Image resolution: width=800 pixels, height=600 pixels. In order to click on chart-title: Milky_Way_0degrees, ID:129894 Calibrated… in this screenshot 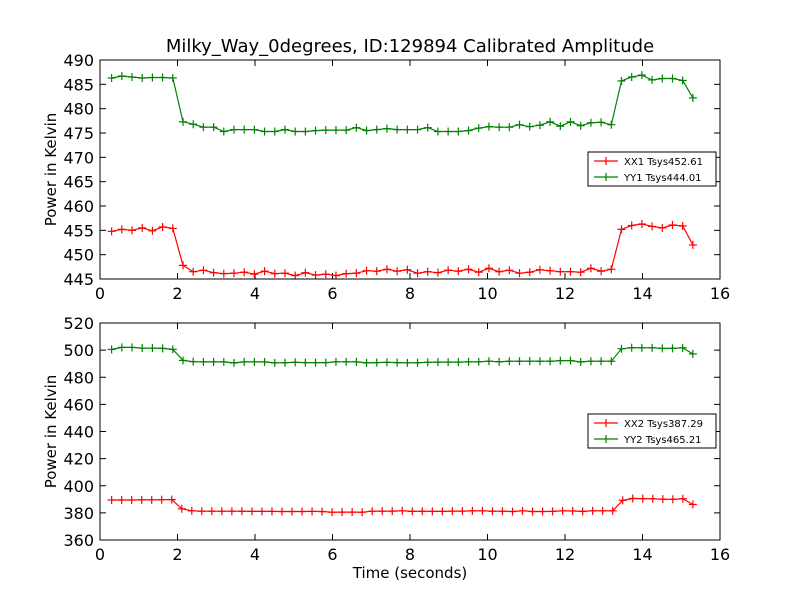, I will do `click(410, 46)`.